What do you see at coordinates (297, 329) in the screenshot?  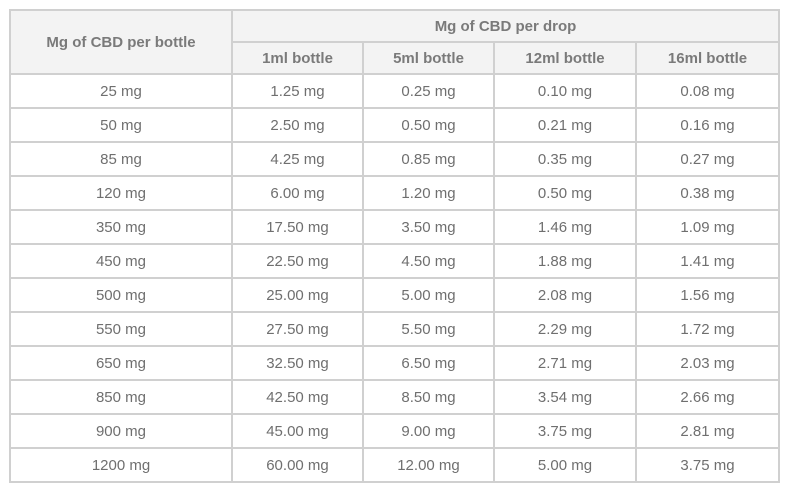 I see `drop-dose-cell-1ml: 27.50 mg` at bounding box center [297, 329].